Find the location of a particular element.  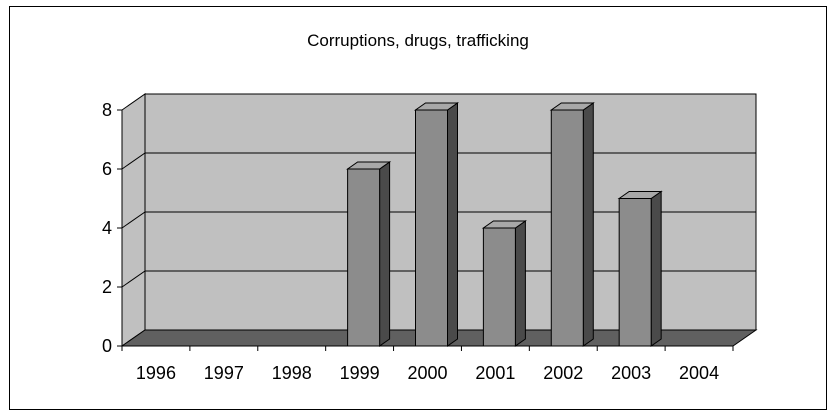

chart-title: Corruptions, drugs, trafficking is located at coordinates (418, 40).